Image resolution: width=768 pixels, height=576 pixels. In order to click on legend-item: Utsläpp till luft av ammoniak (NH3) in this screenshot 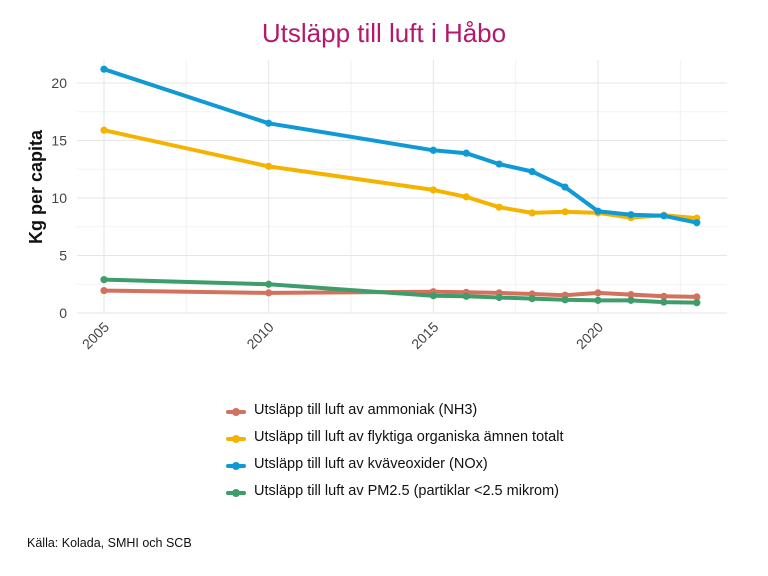, I will do `click(436, 411)`.